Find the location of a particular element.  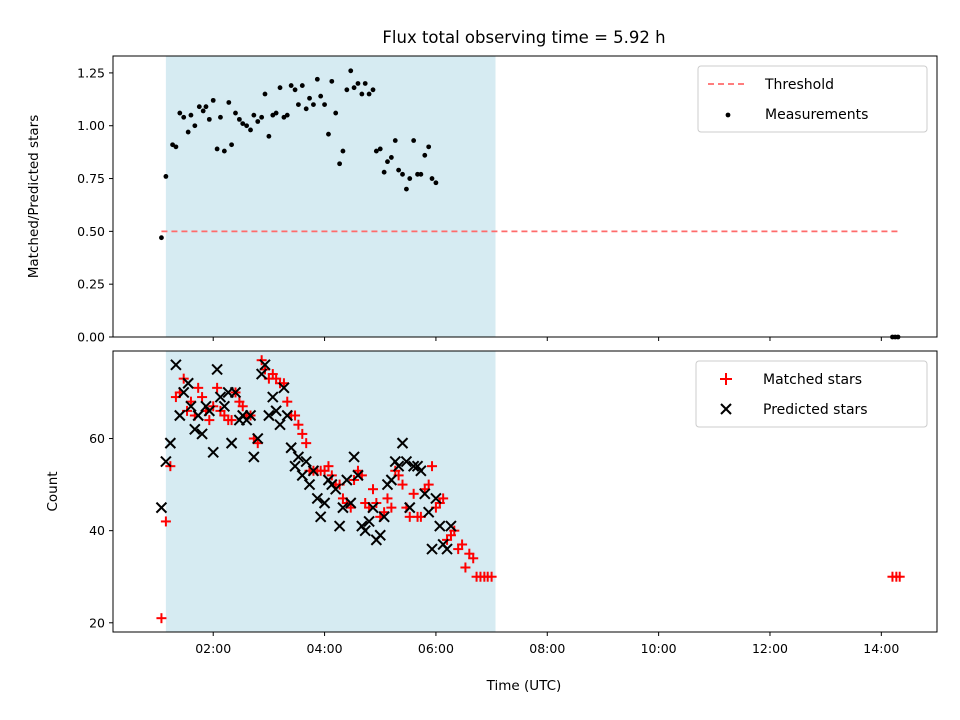

x-tick-label: 06:00 is located at coordinates (436, 648).